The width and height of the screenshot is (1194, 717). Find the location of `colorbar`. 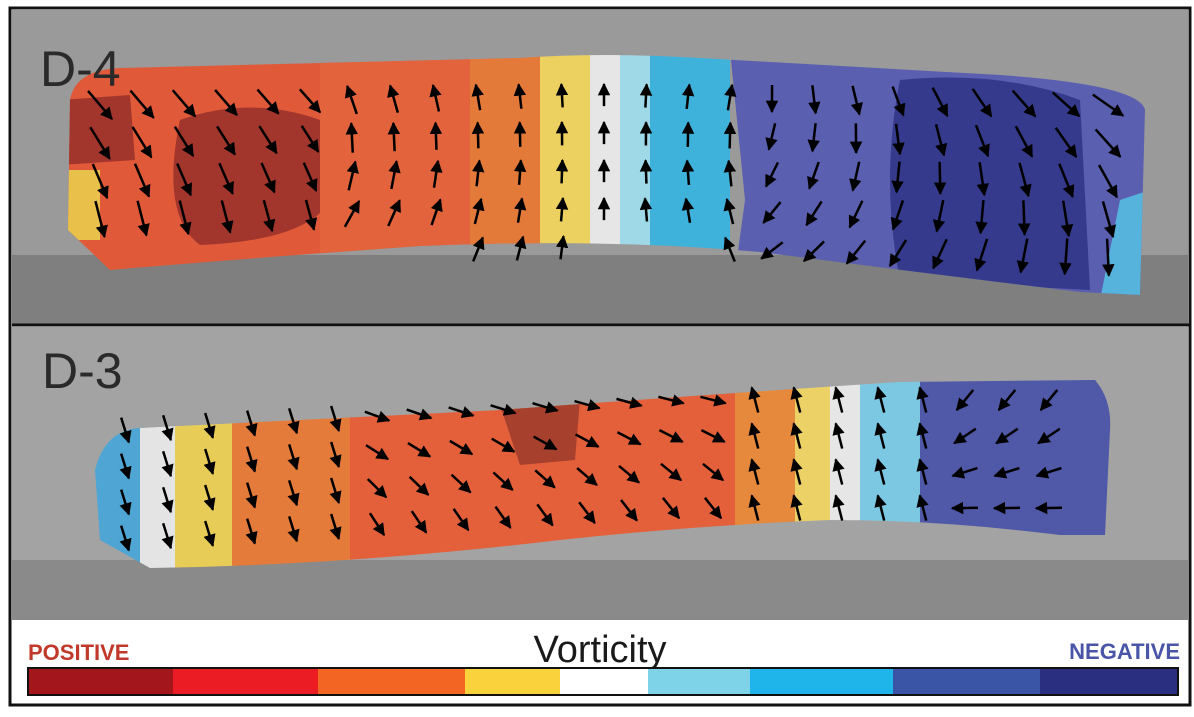

colorbar is located at coordinates (603, 681).